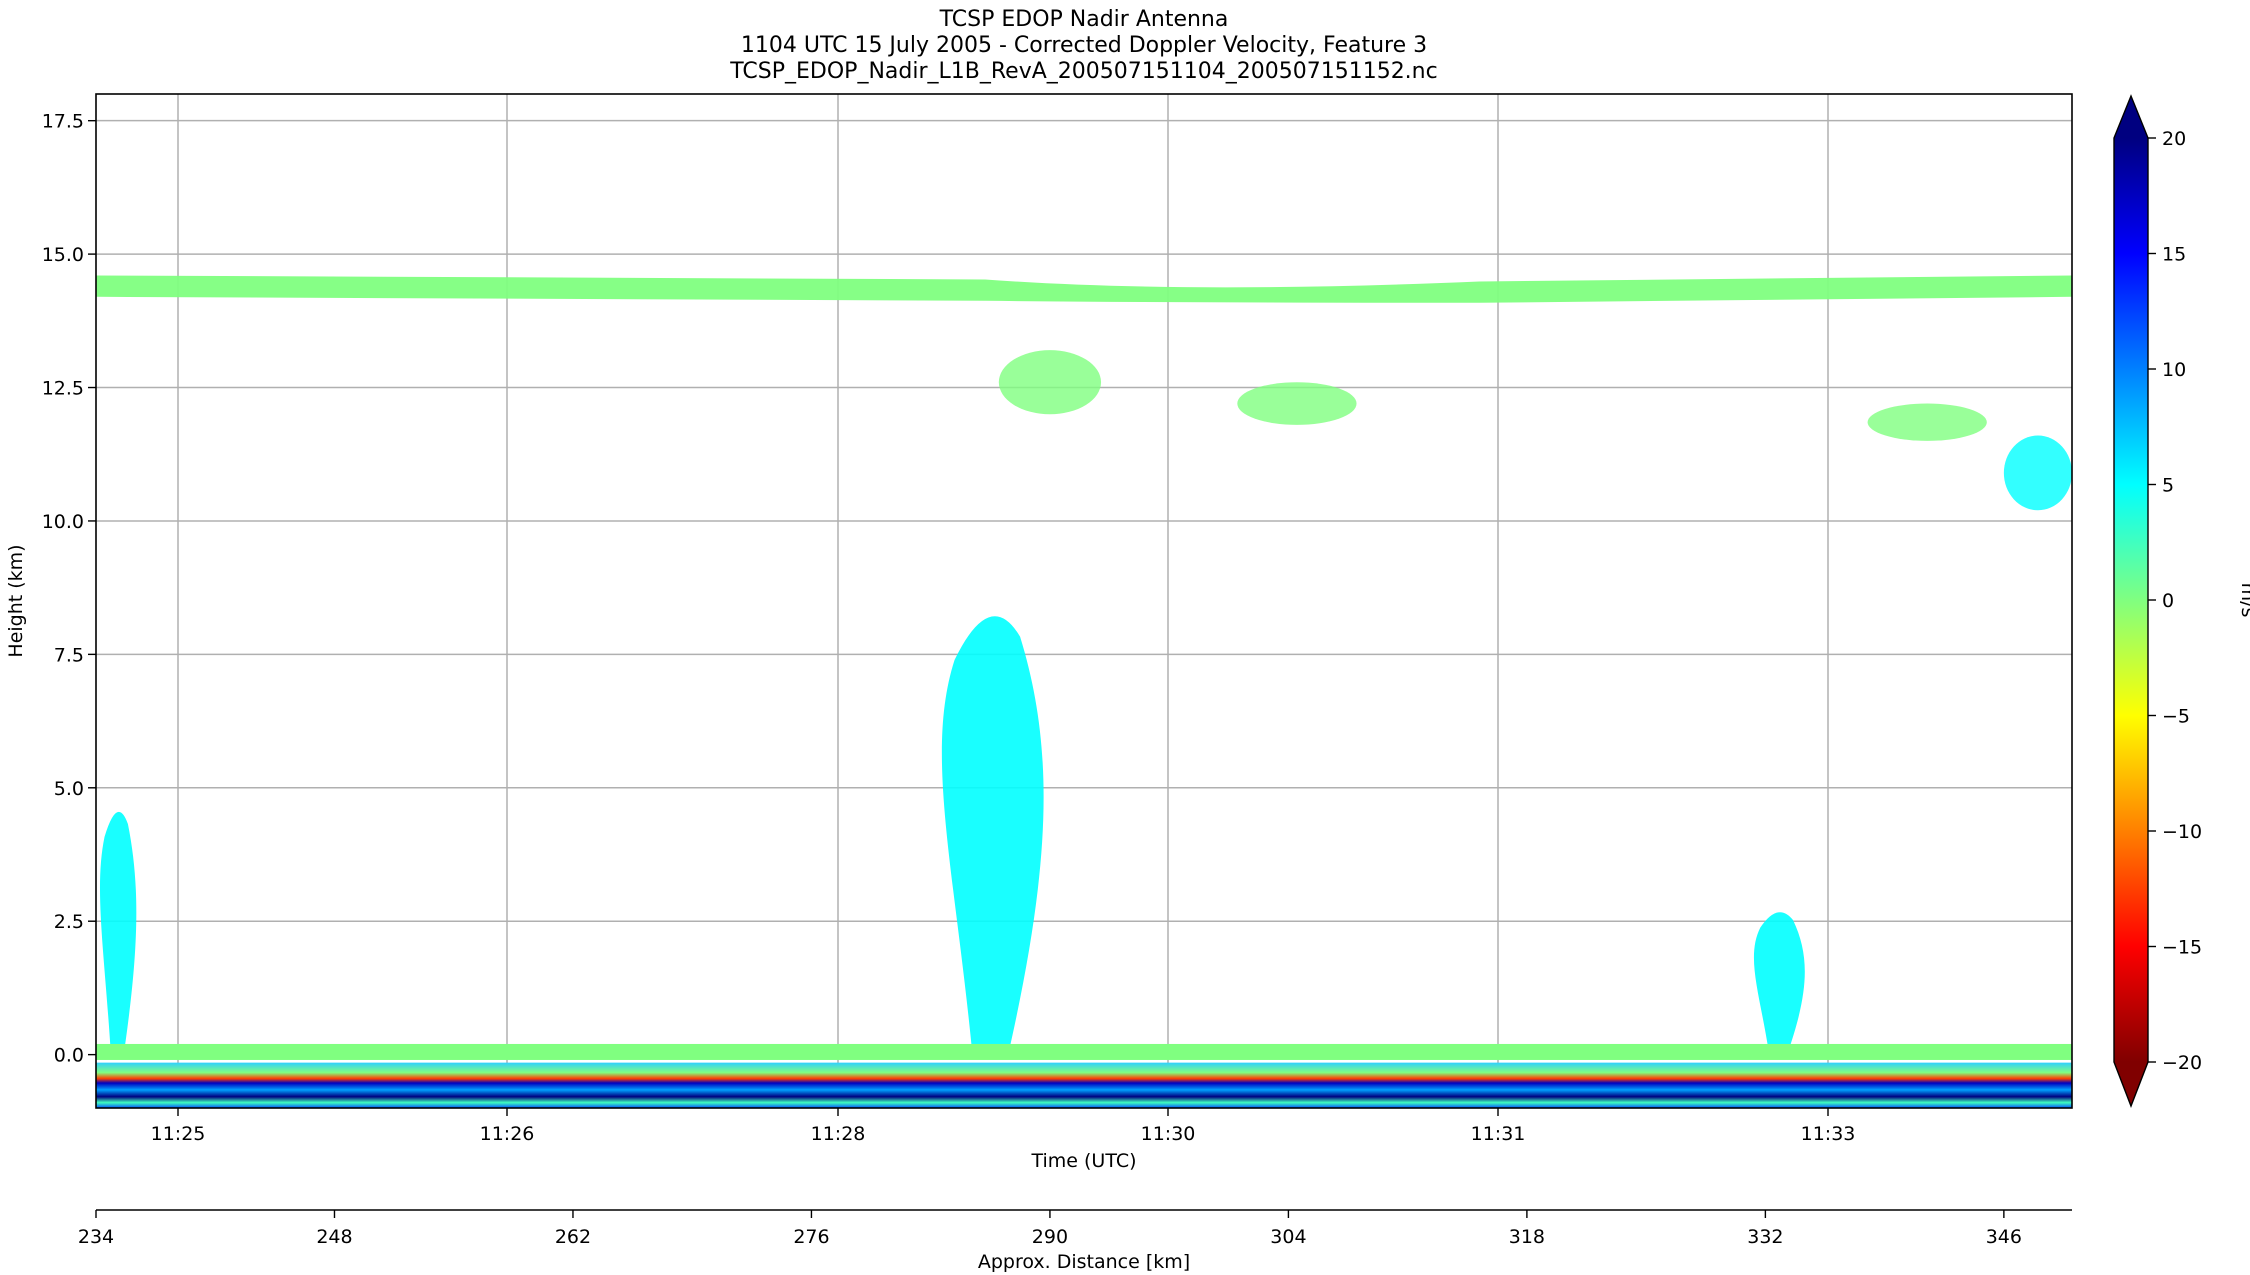 This screenshot has width=2250, height=1275. What do you see at coordinates (1084, 1051) in the screenshot?
I see `surface-return` at bounding box center [1084, 1051].